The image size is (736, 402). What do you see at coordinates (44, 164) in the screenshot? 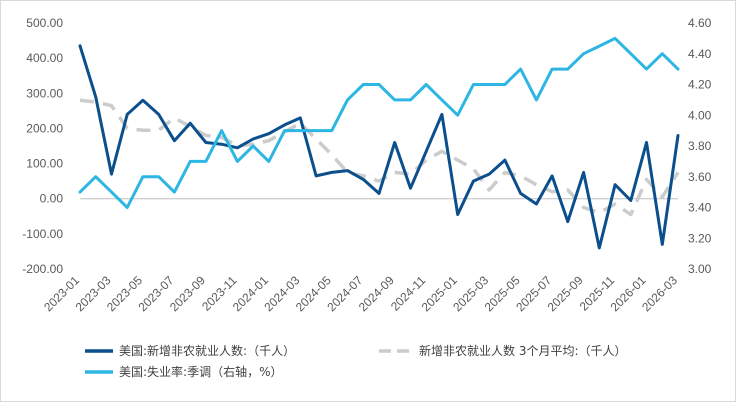
I see `left-tick-label: 100.00` at bounding box center [44, 164].